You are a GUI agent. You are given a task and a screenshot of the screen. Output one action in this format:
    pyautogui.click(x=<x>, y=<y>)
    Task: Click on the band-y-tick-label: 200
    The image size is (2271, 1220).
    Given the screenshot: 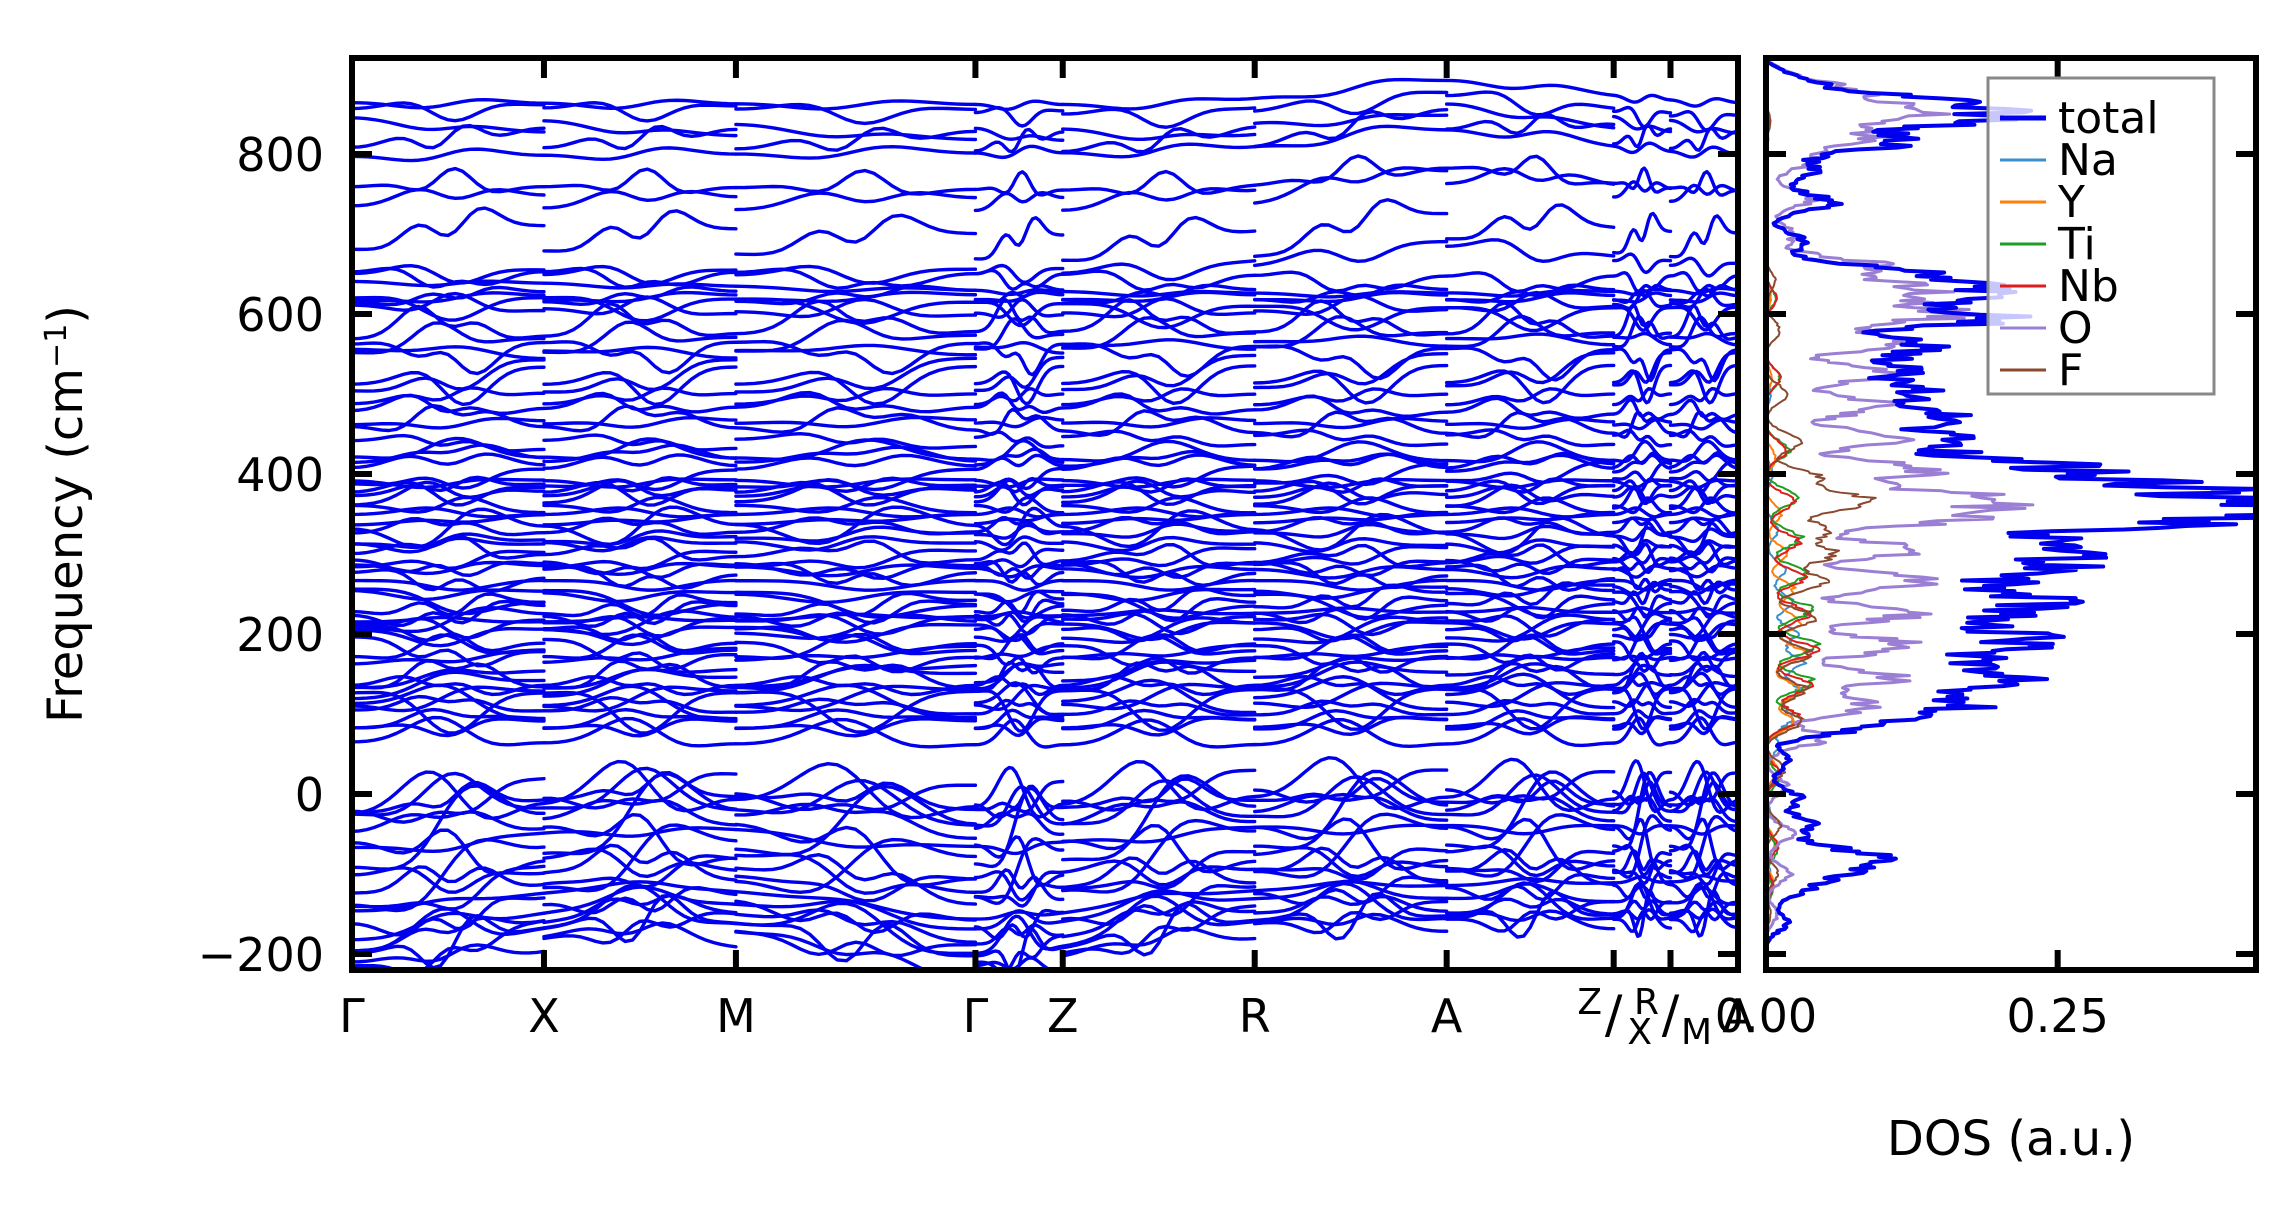 What is the action you would take?
    pyautogui.click(x=280, y=635)
    